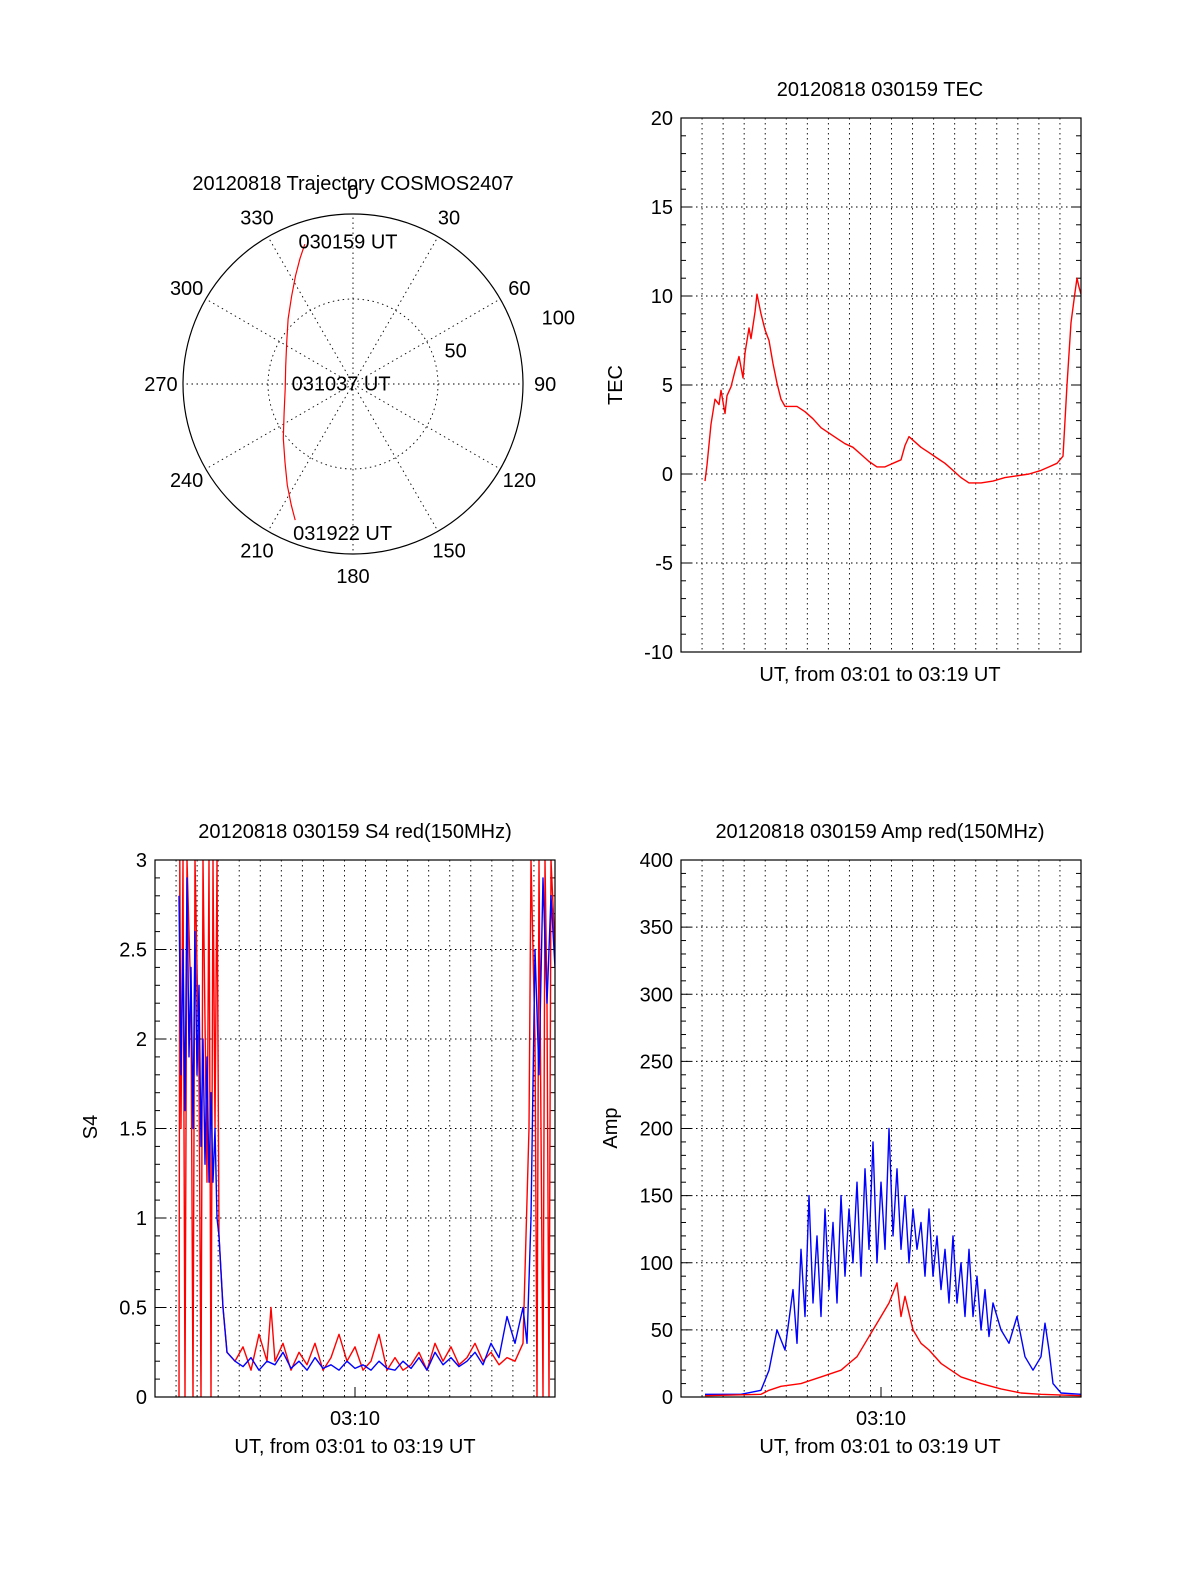  Describe the element at coordinates (456, 352) in the screenshot. I see `polar-radius-label: 50` at that location.